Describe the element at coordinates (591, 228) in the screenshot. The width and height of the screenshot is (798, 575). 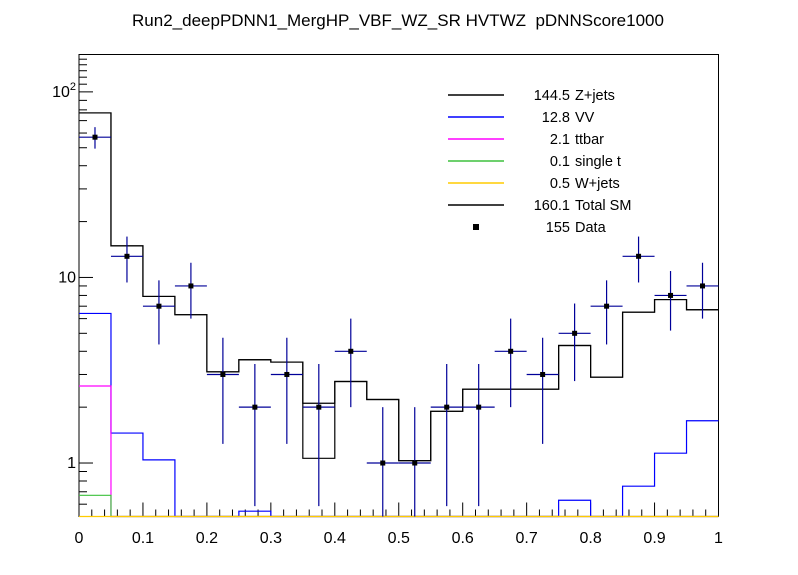
I see `legend-label: Data` at that location.